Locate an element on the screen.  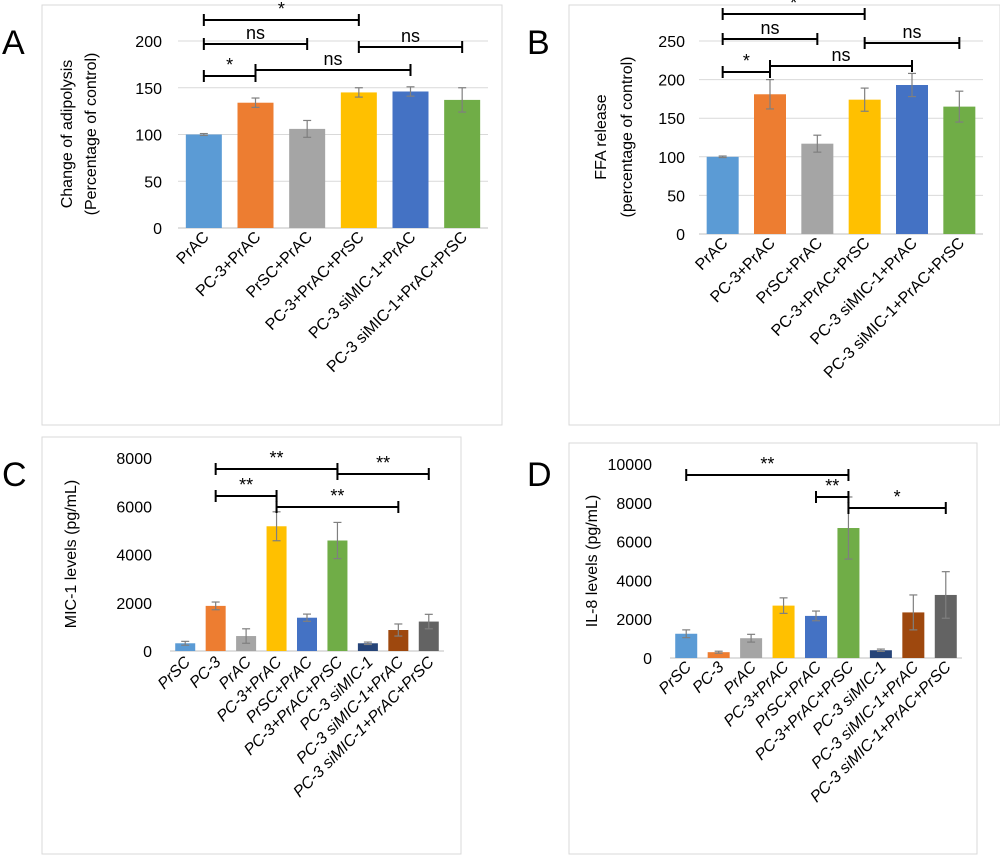
panel-d-letter: D is located at coordinates (539, 475).